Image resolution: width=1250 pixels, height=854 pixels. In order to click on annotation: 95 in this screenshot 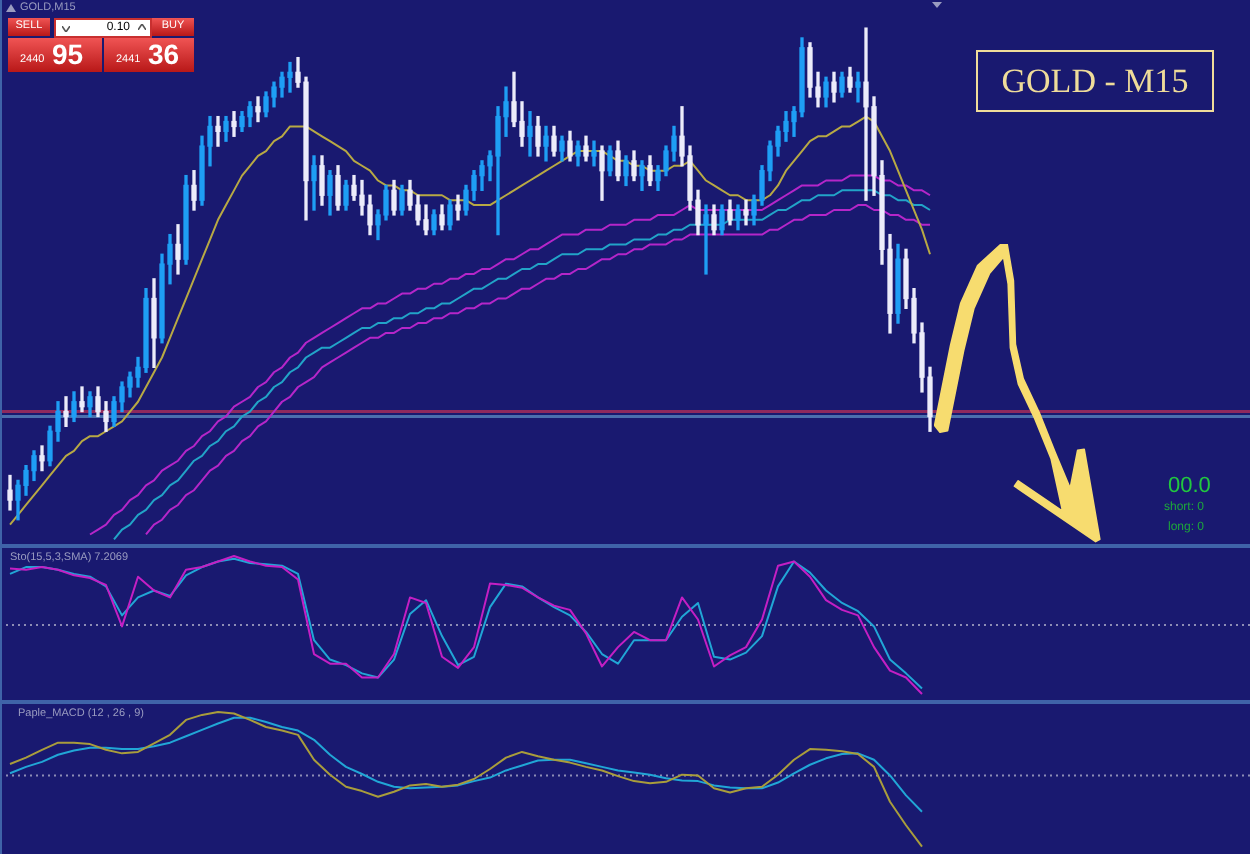, I will do `click(68, 55)`.